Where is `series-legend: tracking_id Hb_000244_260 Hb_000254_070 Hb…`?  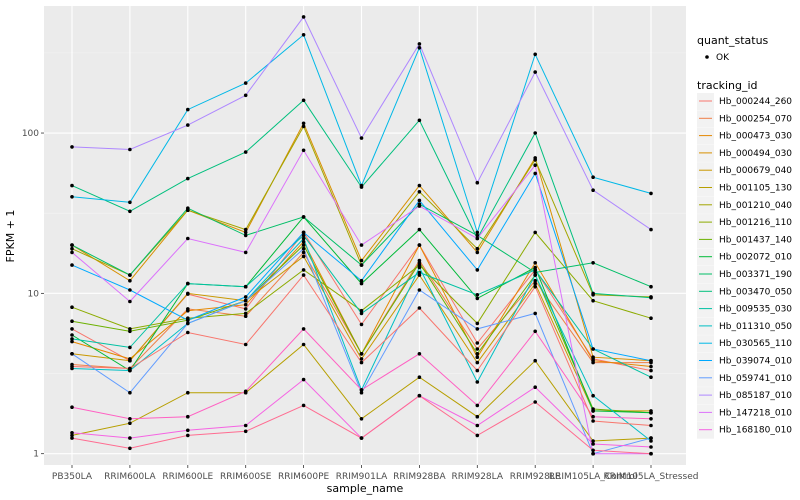 series-legend: tracking_id Hb_000244_260 Hb_000254_070 Hb… is located at coordinates (744, 259).